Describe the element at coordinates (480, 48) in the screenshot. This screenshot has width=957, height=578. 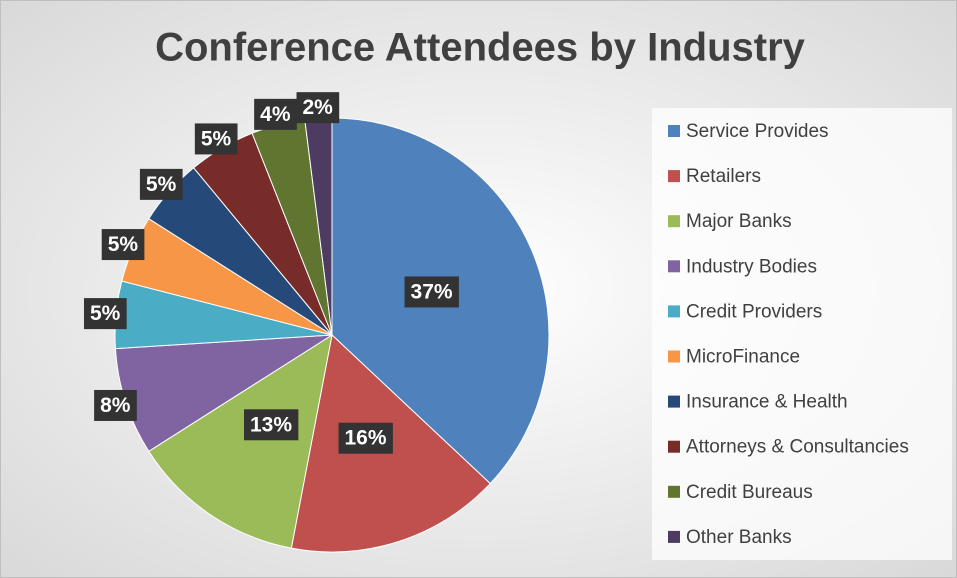
I see `chart-title: Conference Attendees by Industry` at that location.